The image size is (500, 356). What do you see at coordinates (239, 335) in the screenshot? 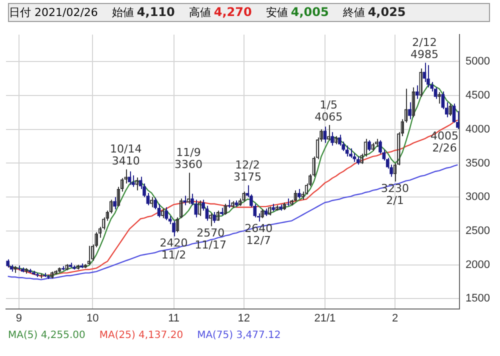
I see `text: MA(75) 3,477.12` at bounding box center [239, 335].